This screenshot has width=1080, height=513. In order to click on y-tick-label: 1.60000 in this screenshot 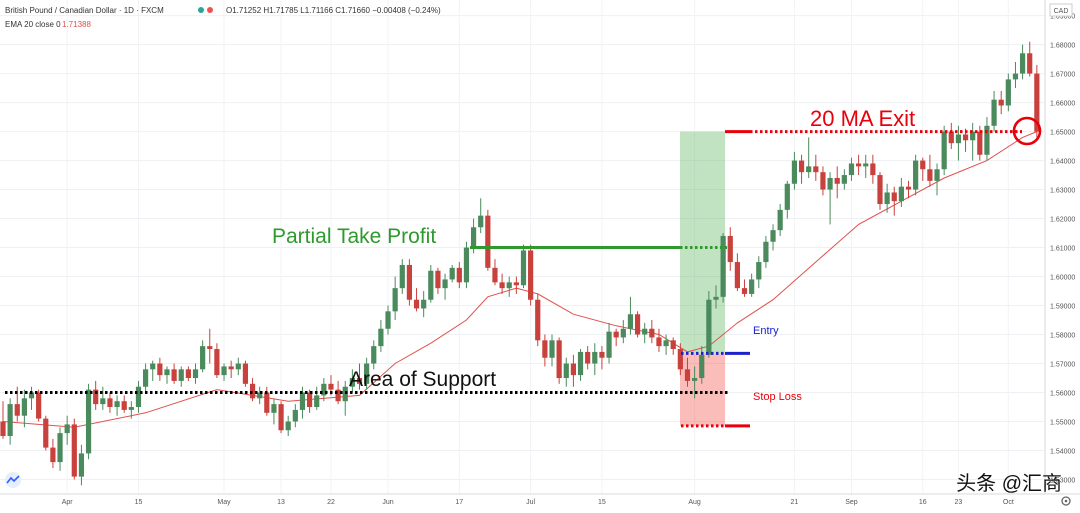, I will do `click(1062, 278)`.